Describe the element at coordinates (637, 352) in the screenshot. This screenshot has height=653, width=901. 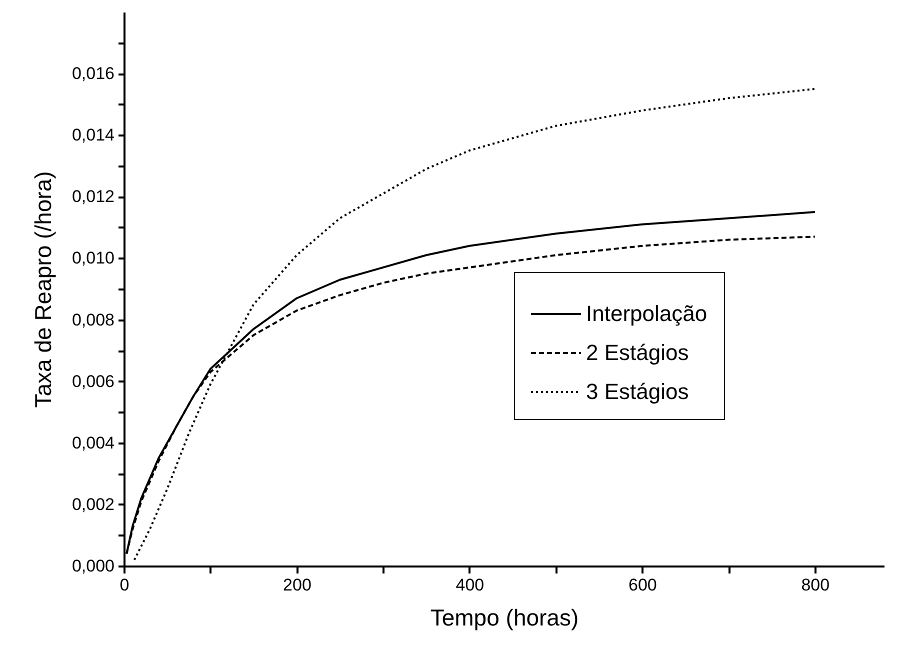
I see `legend-label: 2 Estágios` at that location.